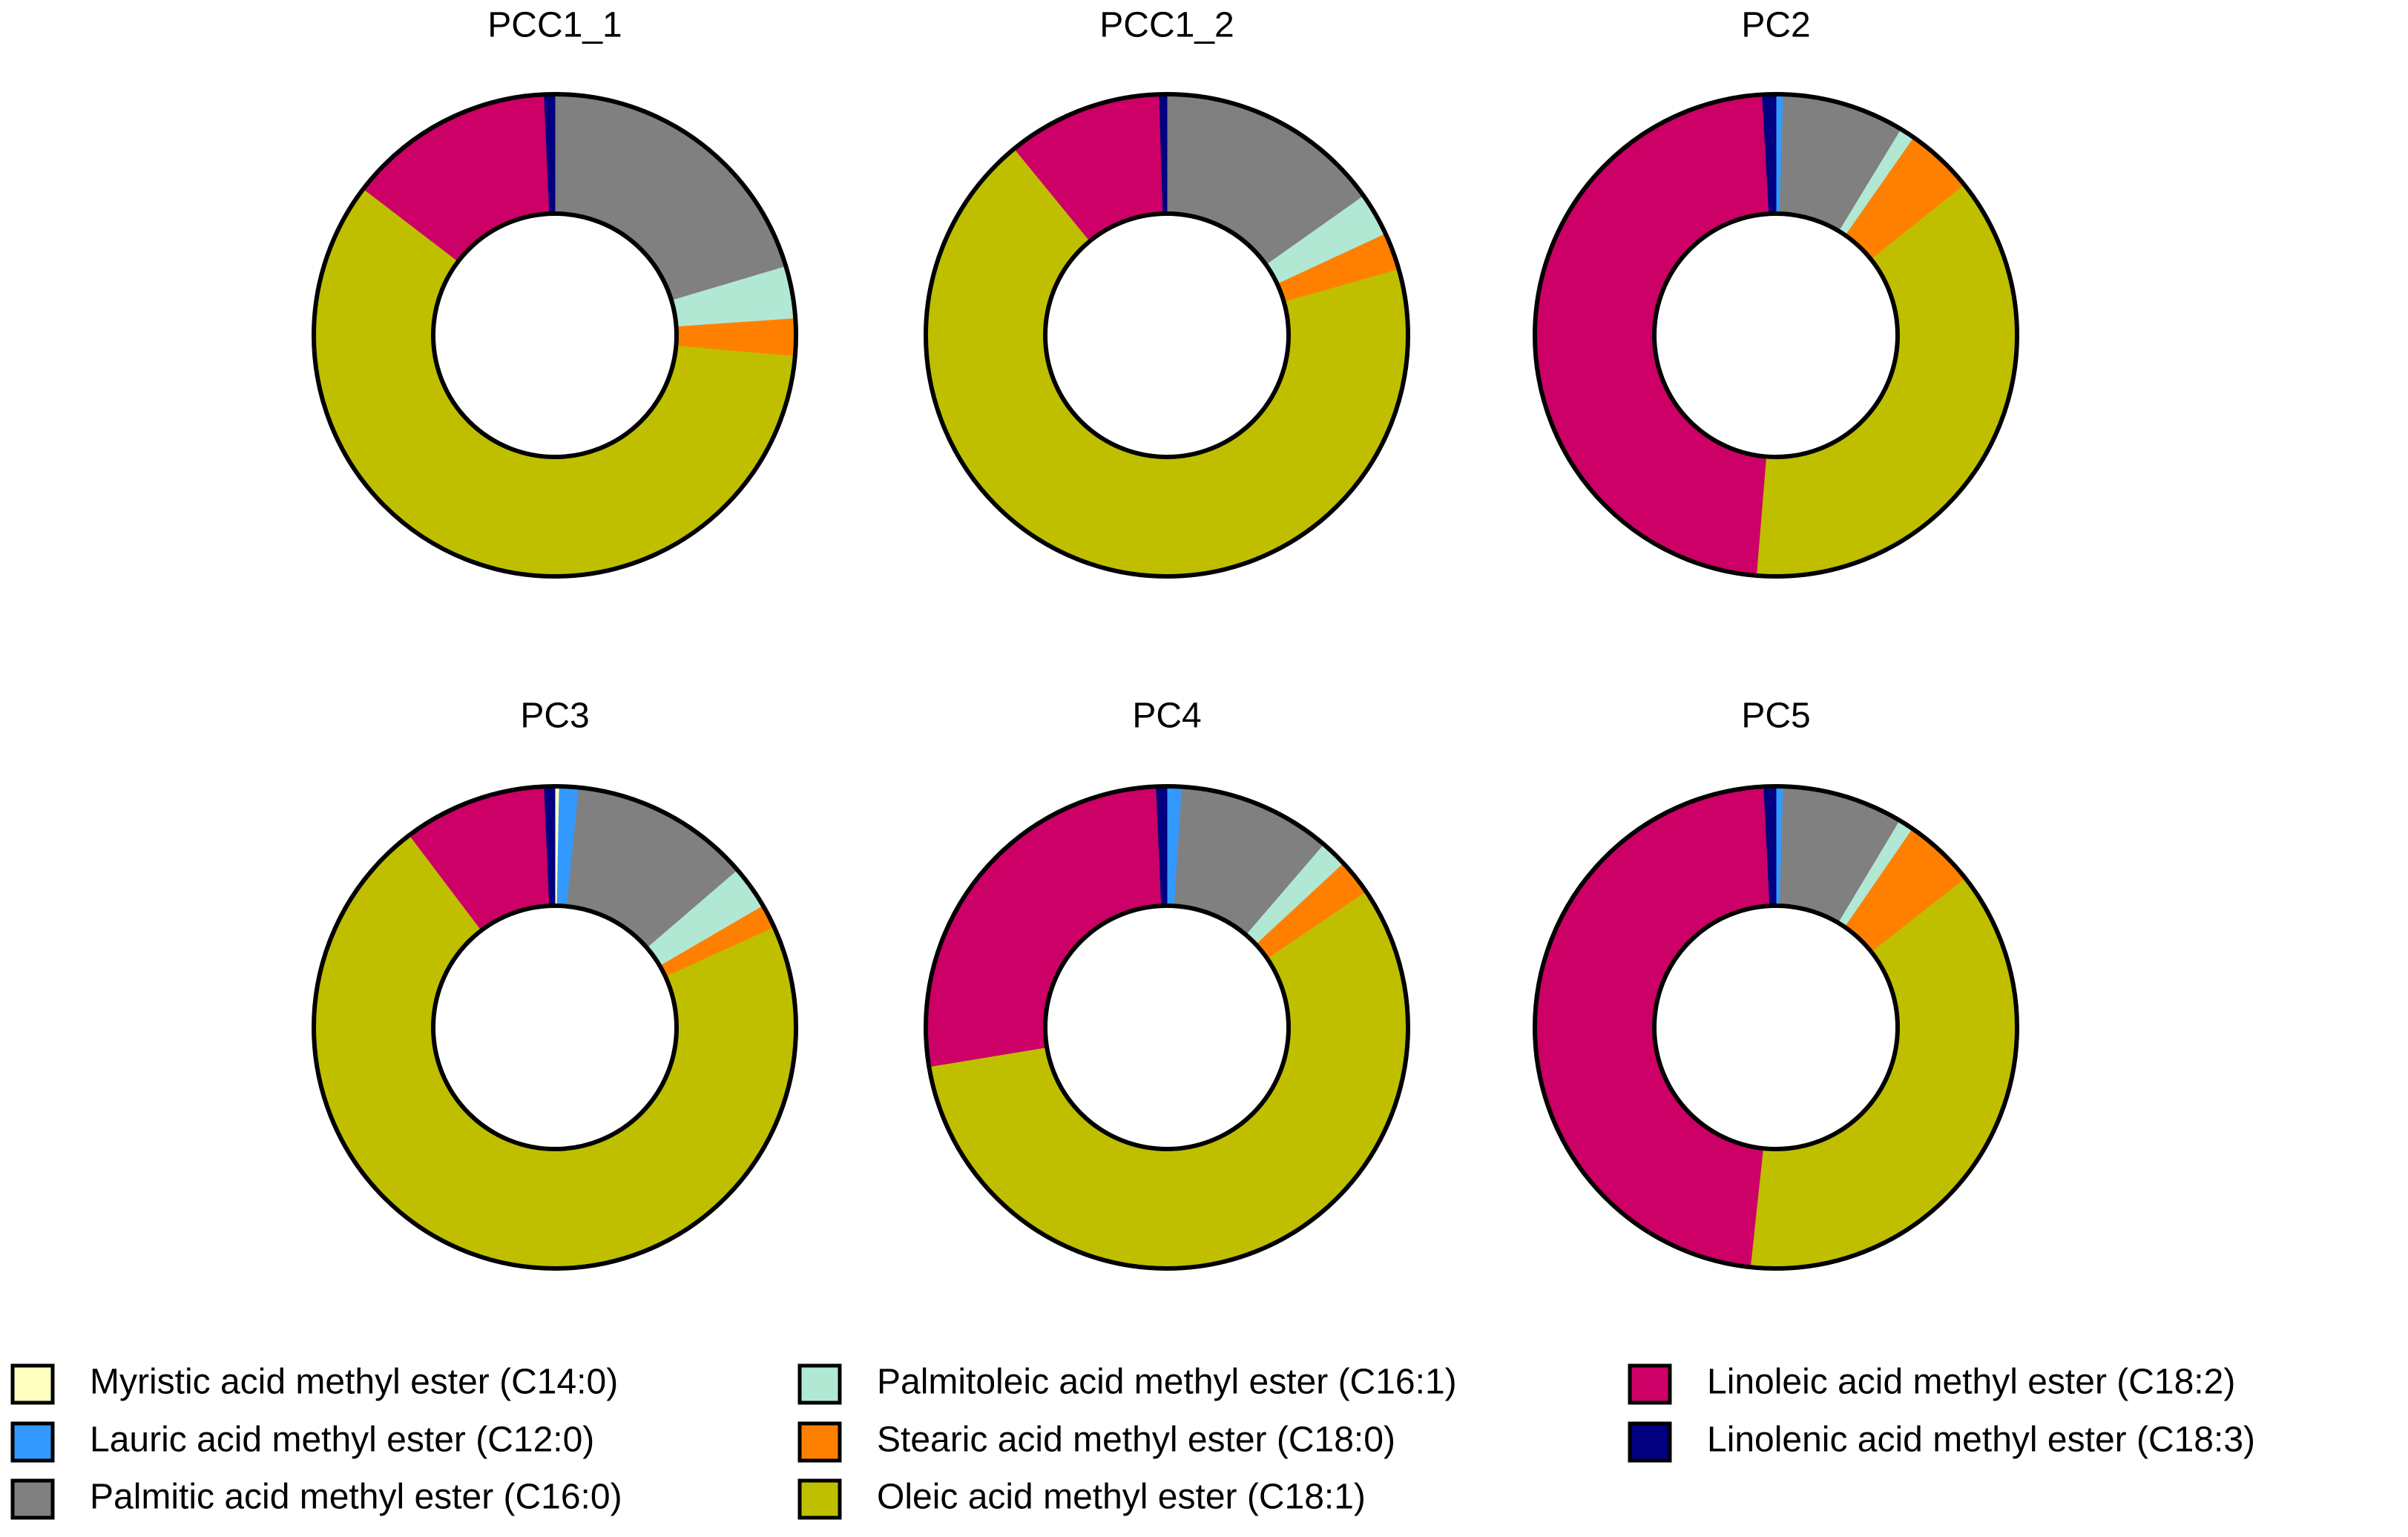 Image resolution: width=2408 pixels, height=1537 pixels. What do you see at coordinates (1775, 25) in the screenshot?
I see `chart-title: PC2` at bounding box center [1775, 25].